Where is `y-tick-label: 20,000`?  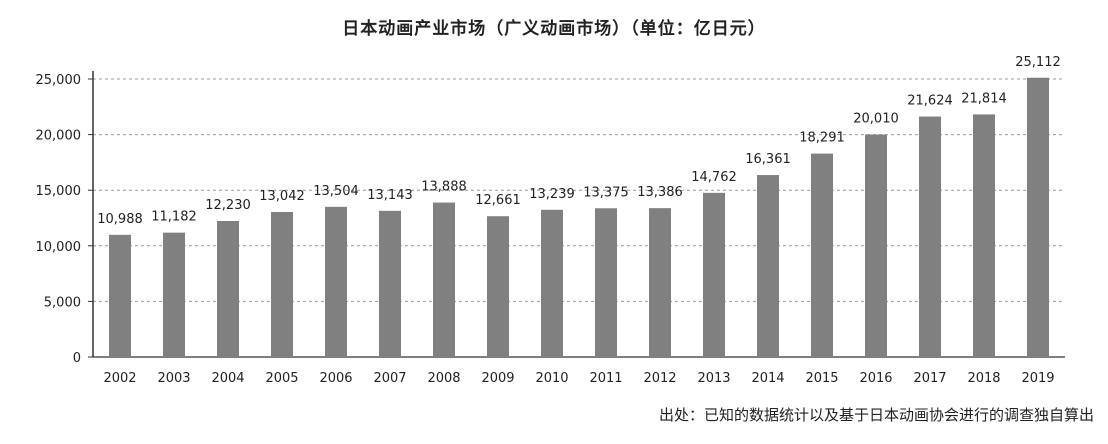 y-tick-label: 20,000 is located at coordinates (59, 136).